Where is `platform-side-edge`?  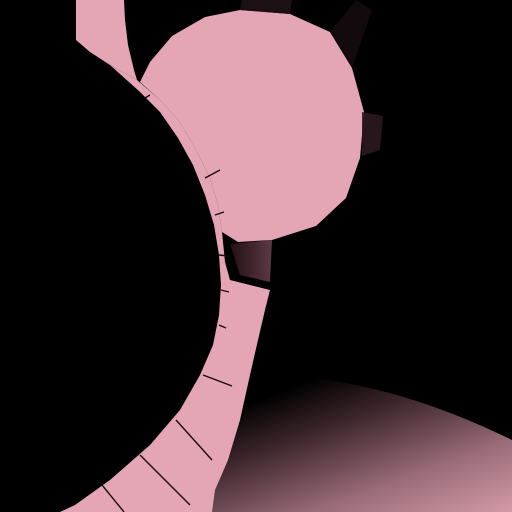 platform-side-edge is located at coordinates (372, 134).